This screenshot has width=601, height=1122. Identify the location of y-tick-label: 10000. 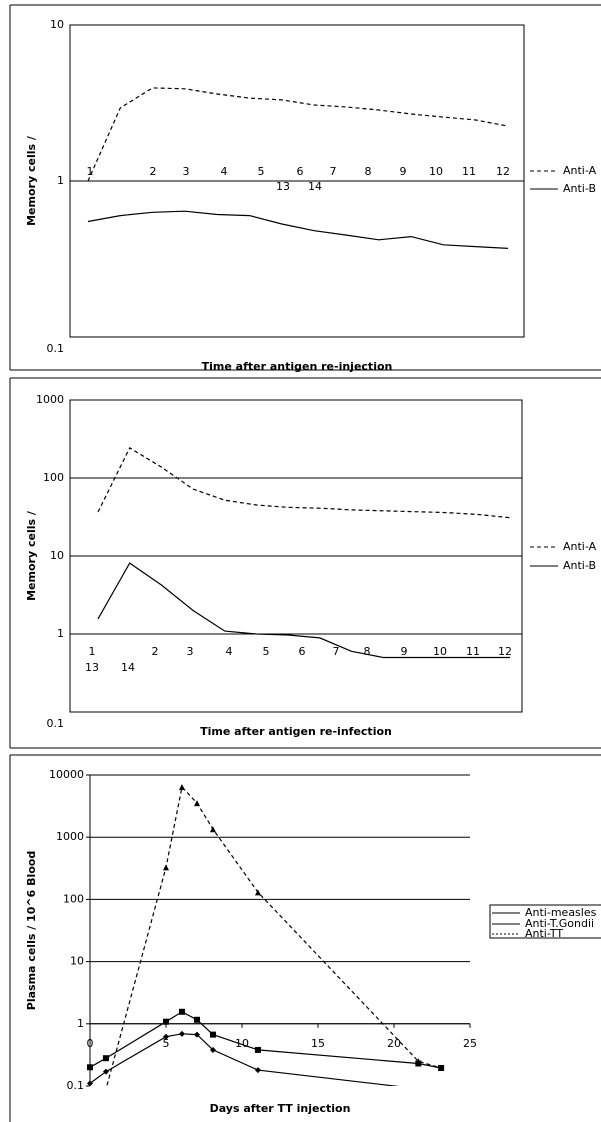
(66, 774).